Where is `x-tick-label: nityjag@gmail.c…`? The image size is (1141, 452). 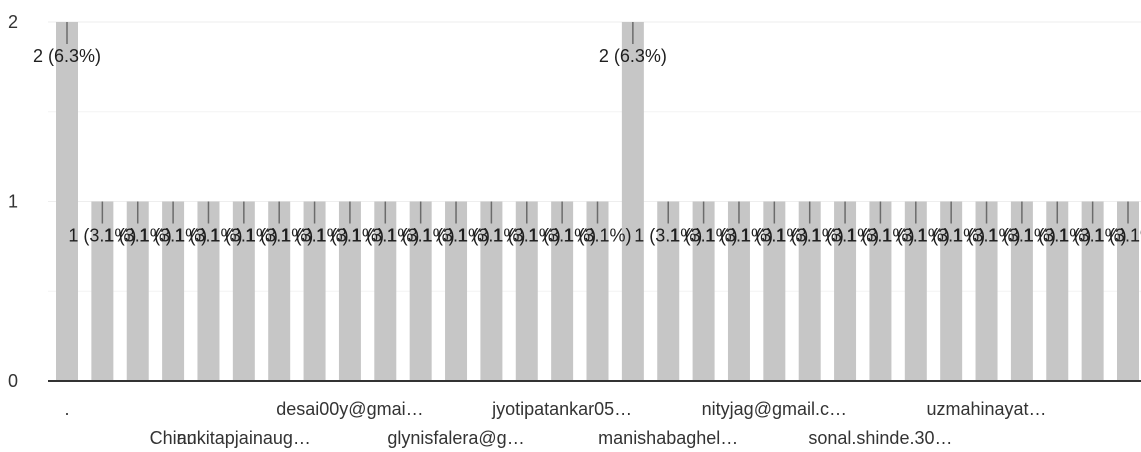
x-tick-label: nityjag@gmail.c… is located at coordinates (774, 409).